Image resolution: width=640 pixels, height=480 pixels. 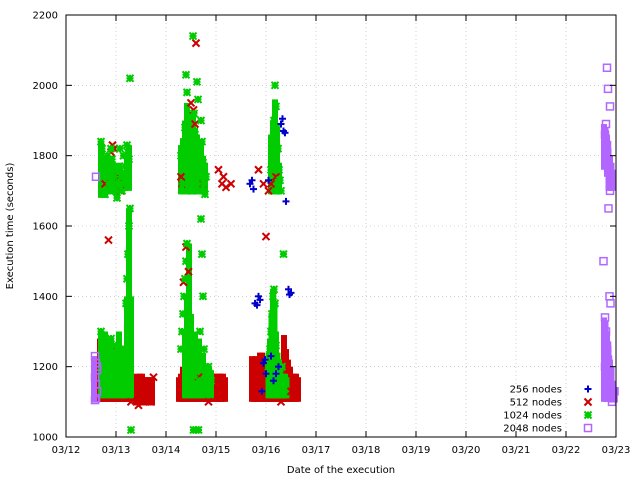 I want to click on y-tick-label: 1400, so click(x=45, y=297).